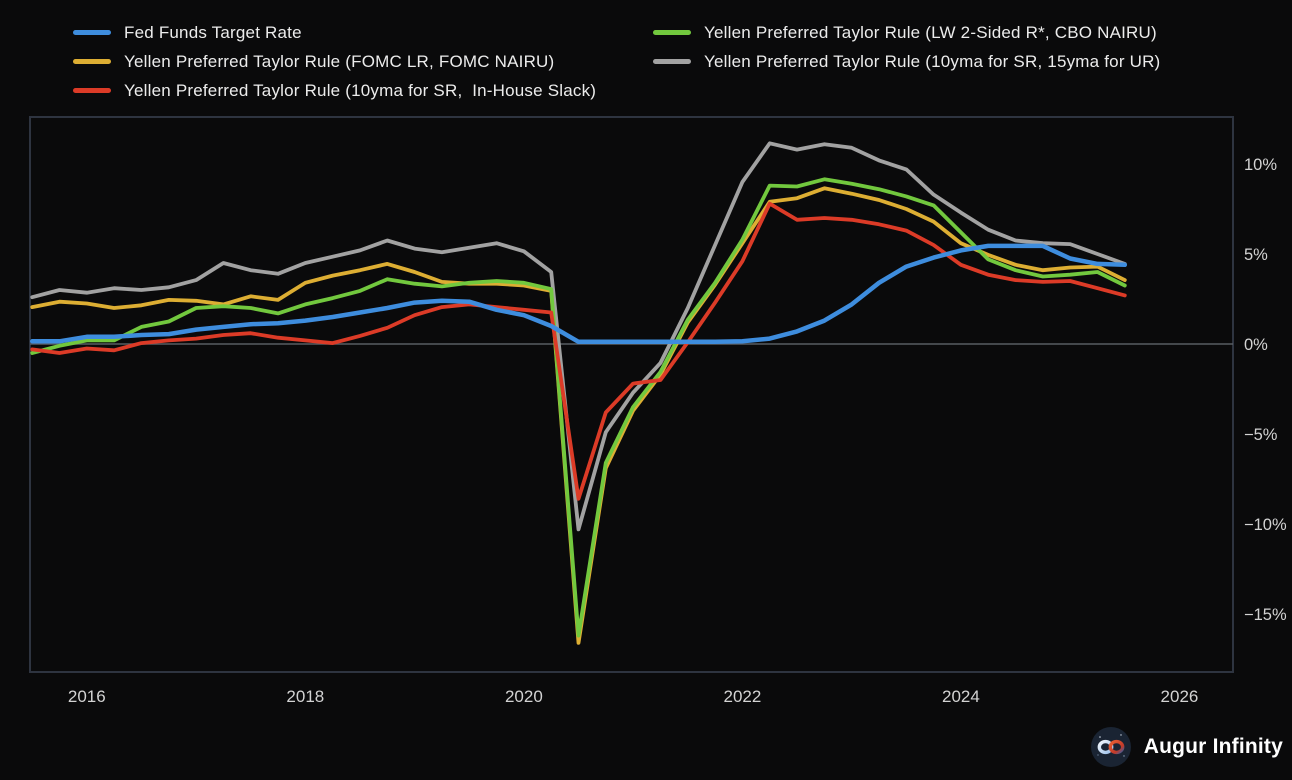  What do you see at coordinates (1265, 615) in the screenshot?
I see `y-tick-label: −15%` at bounding box center [1265, 615].